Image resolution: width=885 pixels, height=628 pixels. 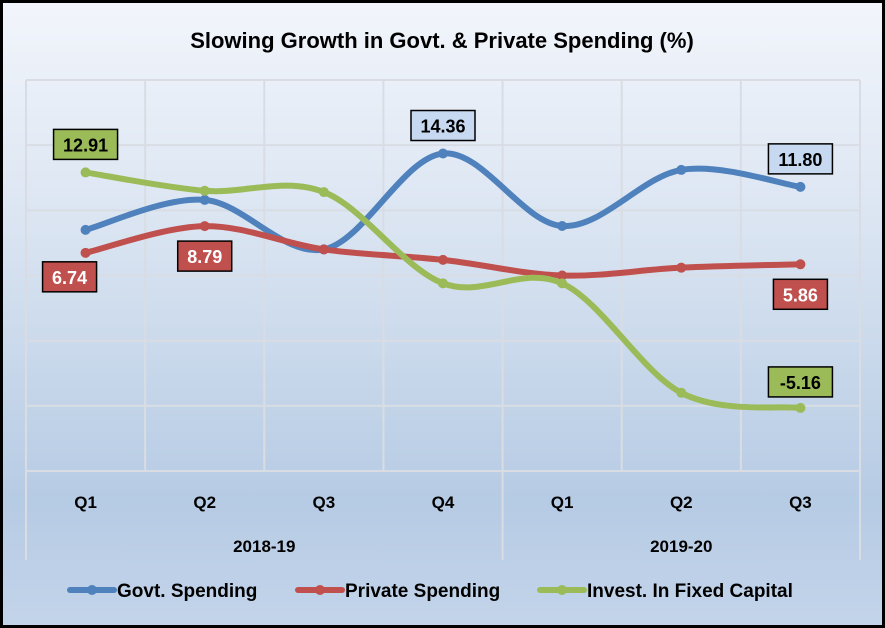 I want to click on series-line, so click(x=443, y=202).